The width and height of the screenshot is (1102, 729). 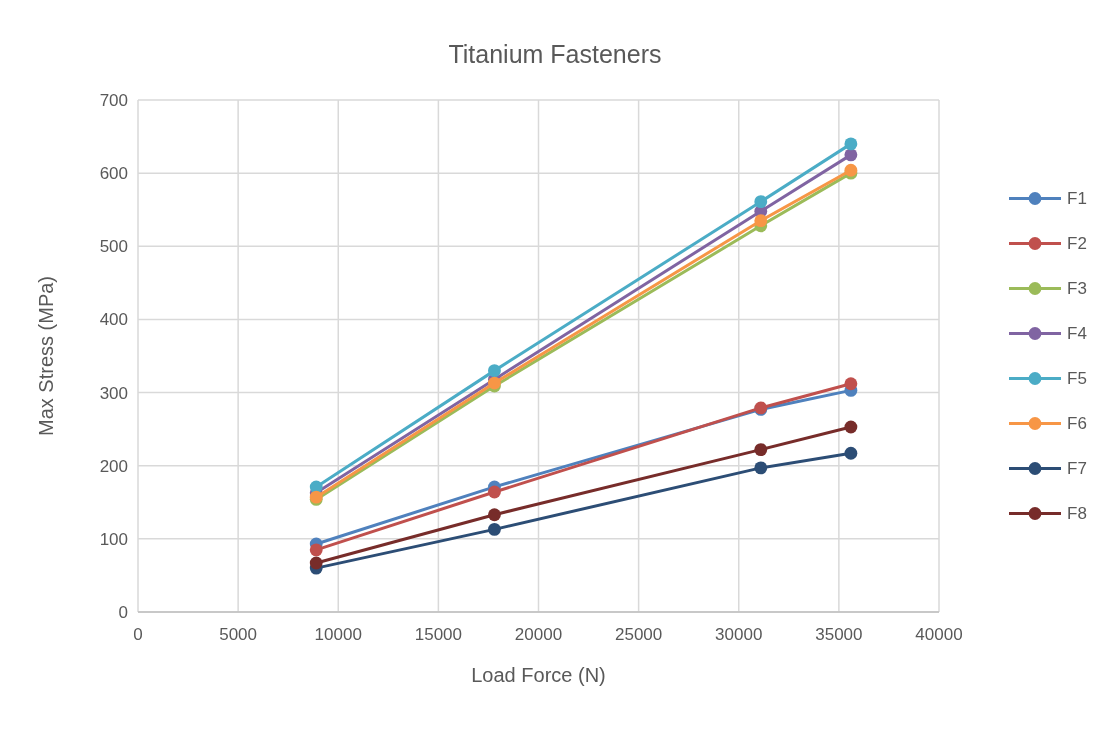 What do you see at coordinates (238, 634) in the screenshot?
I see `x-tick-label: 5000` at bounding box center [238, 634].